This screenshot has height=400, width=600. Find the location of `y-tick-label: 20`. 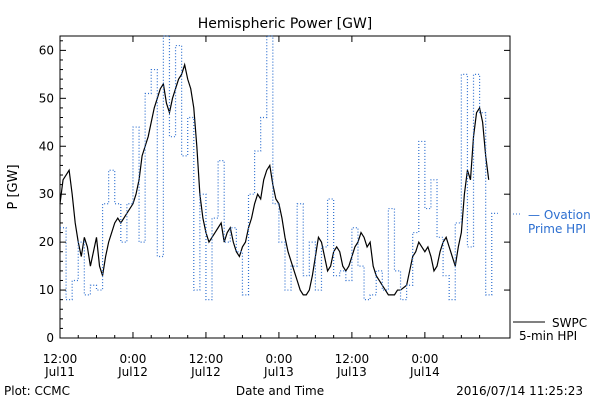

y-tick-label: 20 is located at coordinates (46, 242).